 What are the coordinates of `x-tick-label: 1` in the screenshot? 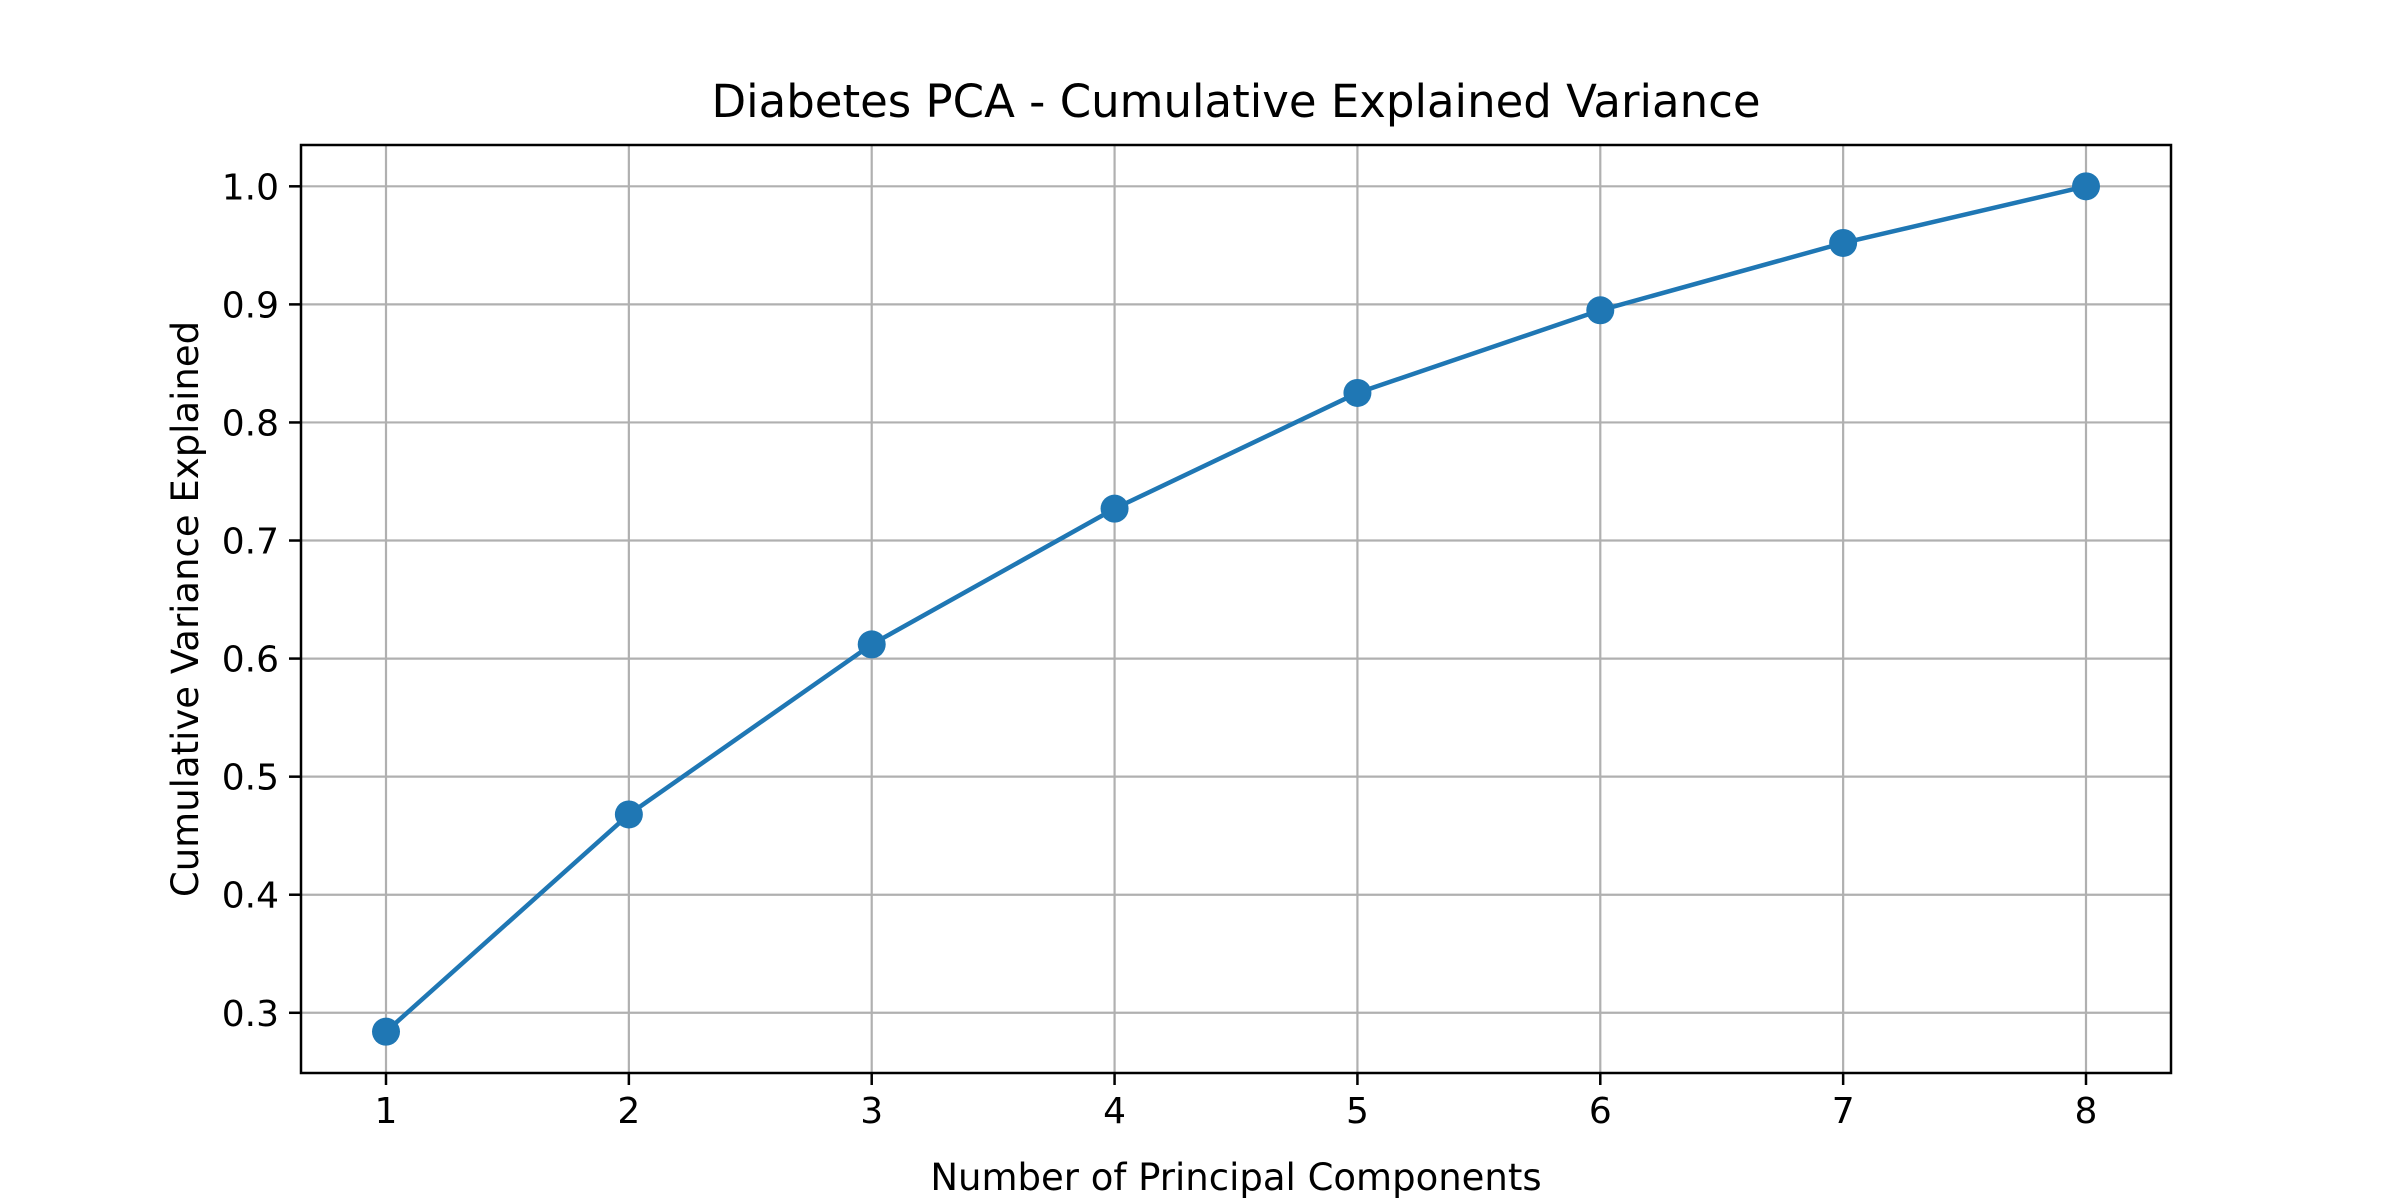 It's located at (386, 1111).